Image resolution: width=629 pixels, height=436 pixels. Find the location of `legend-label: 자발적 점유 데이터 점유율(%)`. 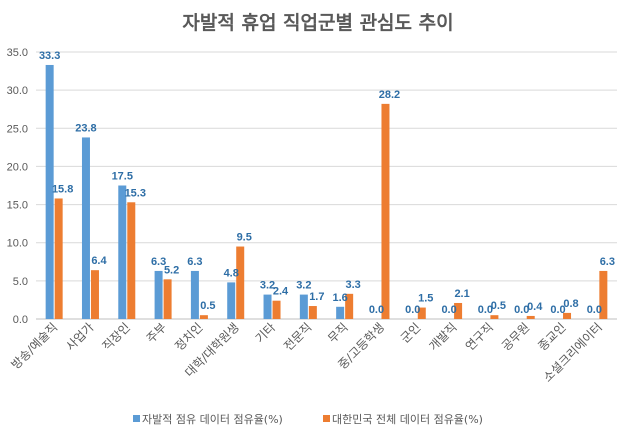

legend-label: 자발적 점유 데이터 점유율(%) is located at coordinates (212, 419).